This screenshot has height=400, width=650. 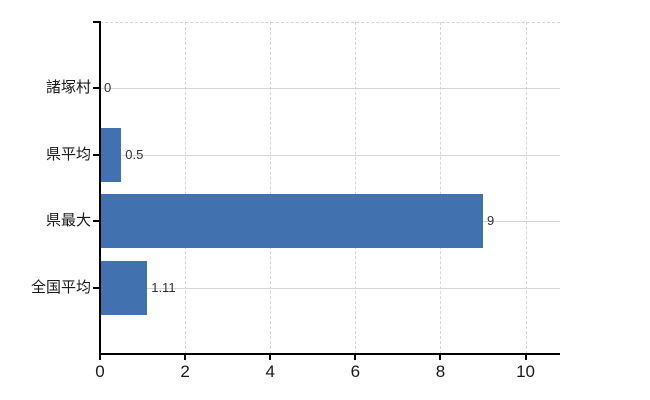 I want to click on x-tick-label: 4, so click(x=270, y=371).